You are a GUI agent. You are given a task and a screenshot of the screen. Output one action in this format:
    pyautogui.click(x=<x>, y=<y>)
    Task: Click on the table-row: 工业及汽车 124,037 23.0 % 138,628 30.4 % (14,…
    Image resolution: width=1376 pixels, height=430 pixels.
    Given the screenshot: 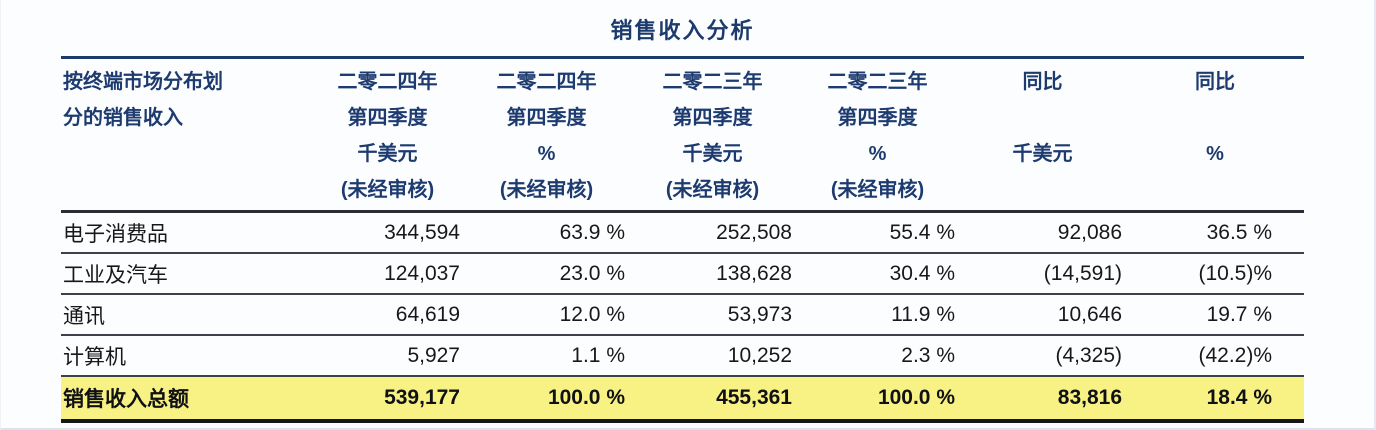 What is the action you would take?
    pyautogui.click(x=682, y=274)
    